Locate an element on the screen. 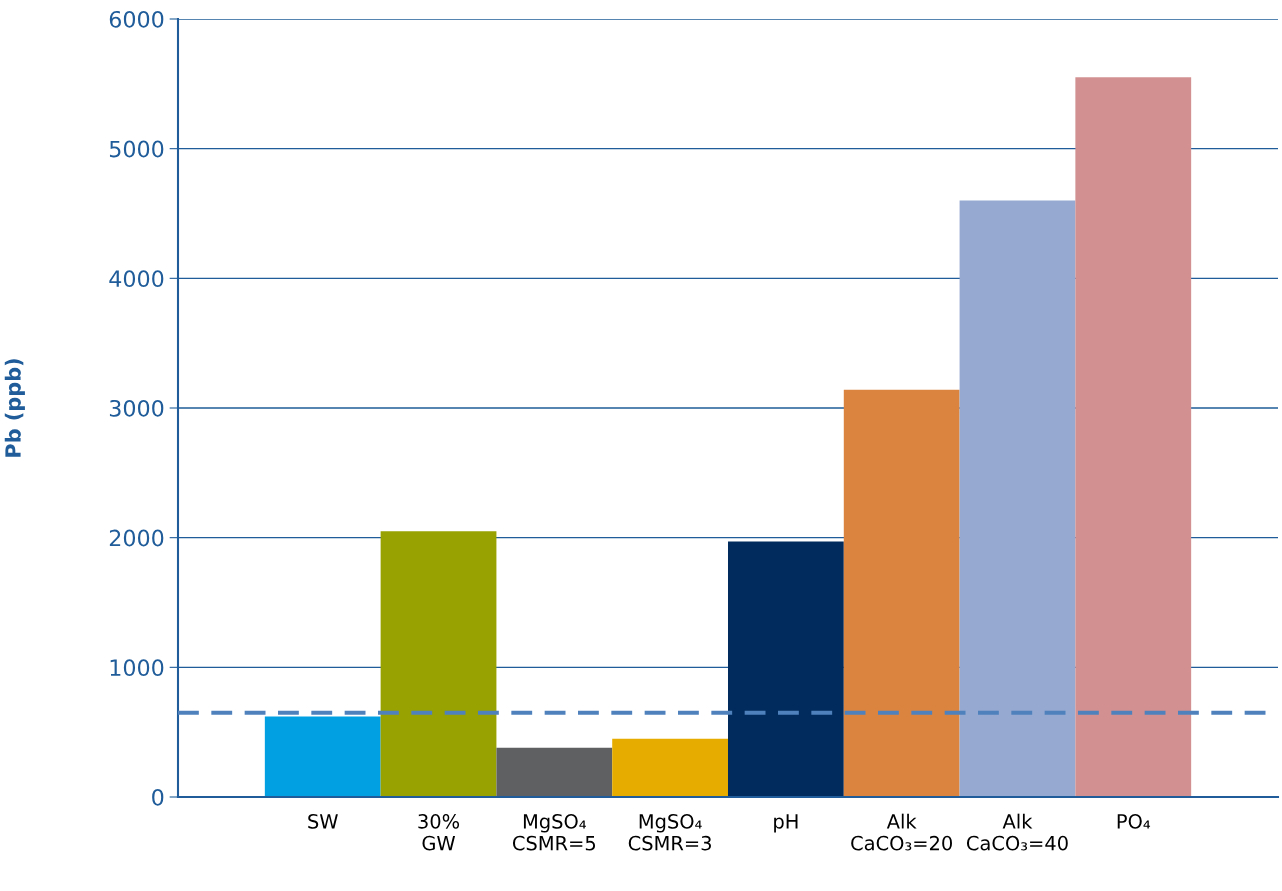  y-tick-label: 5000 is located at coordinates (136, 149).